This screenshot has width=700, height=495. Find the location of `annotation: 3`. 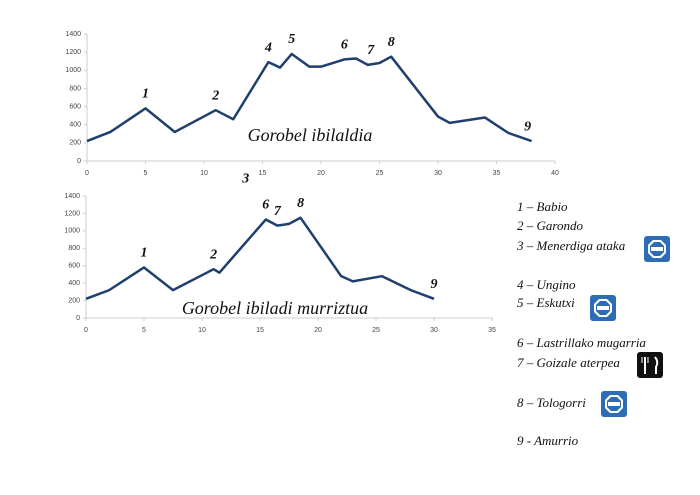

annotation: 3 is located at coordinates (245, 179).